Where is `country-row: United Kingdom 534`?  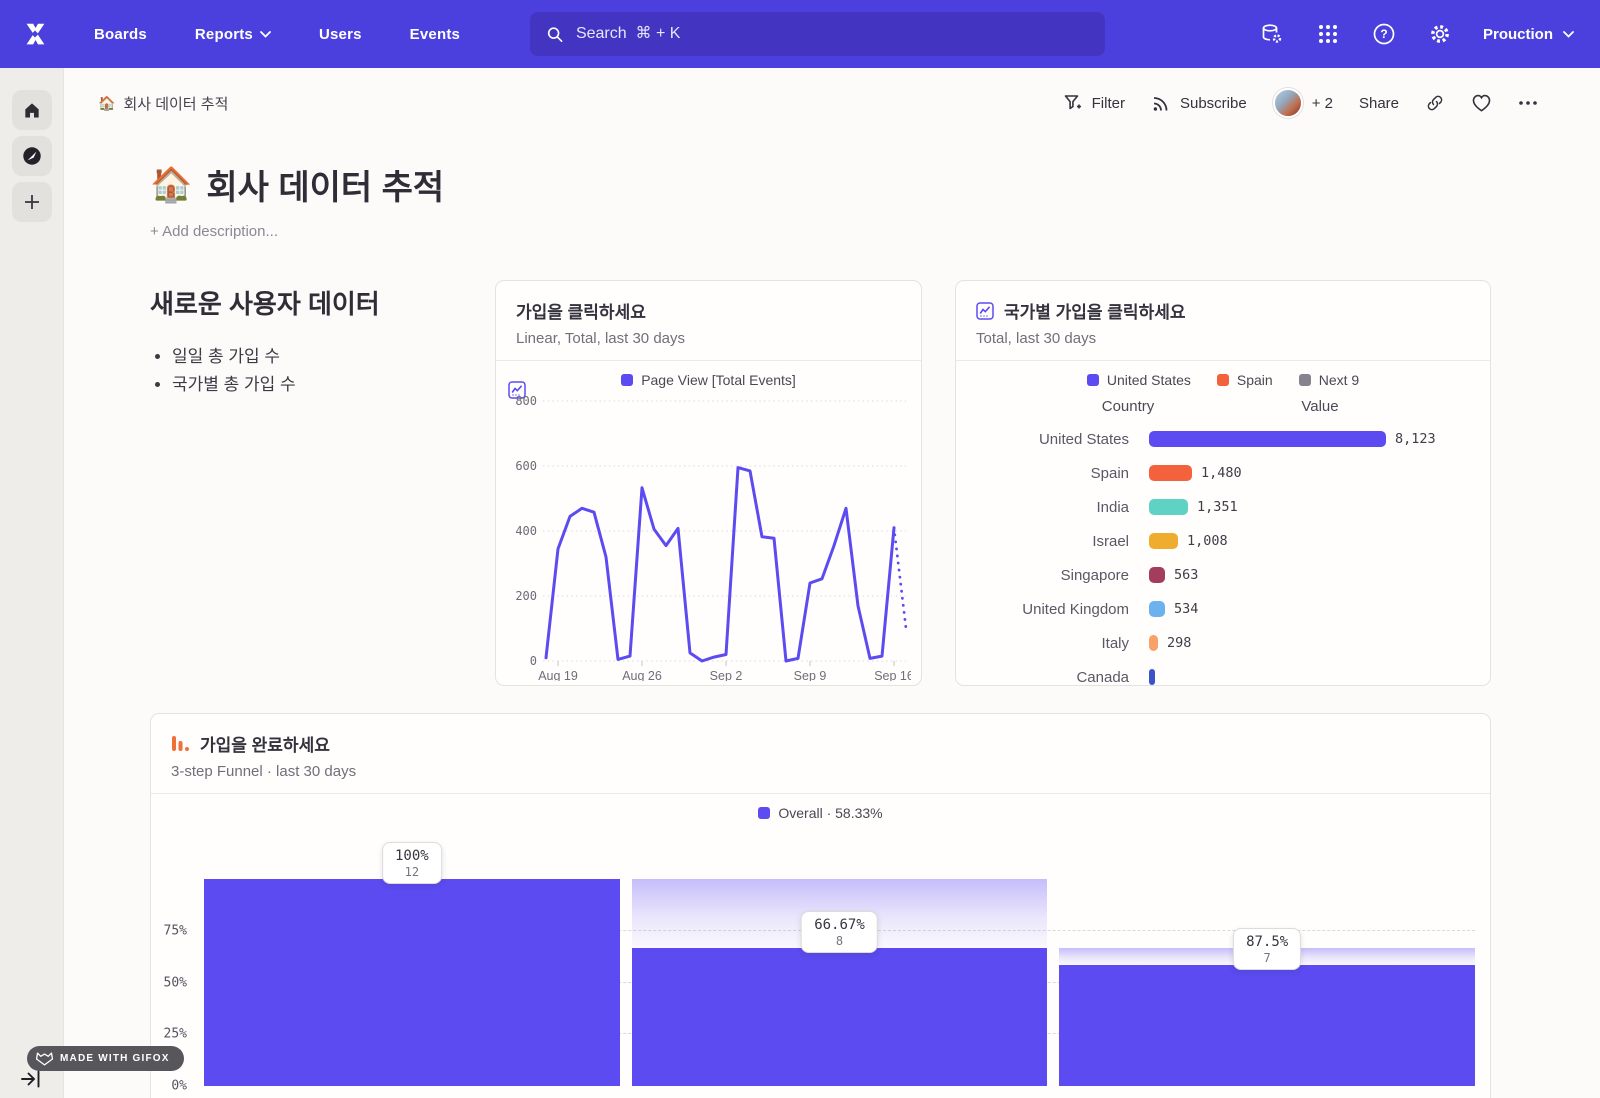 country-row: United Kingdom 534 is located at coordinates (1223, 609).